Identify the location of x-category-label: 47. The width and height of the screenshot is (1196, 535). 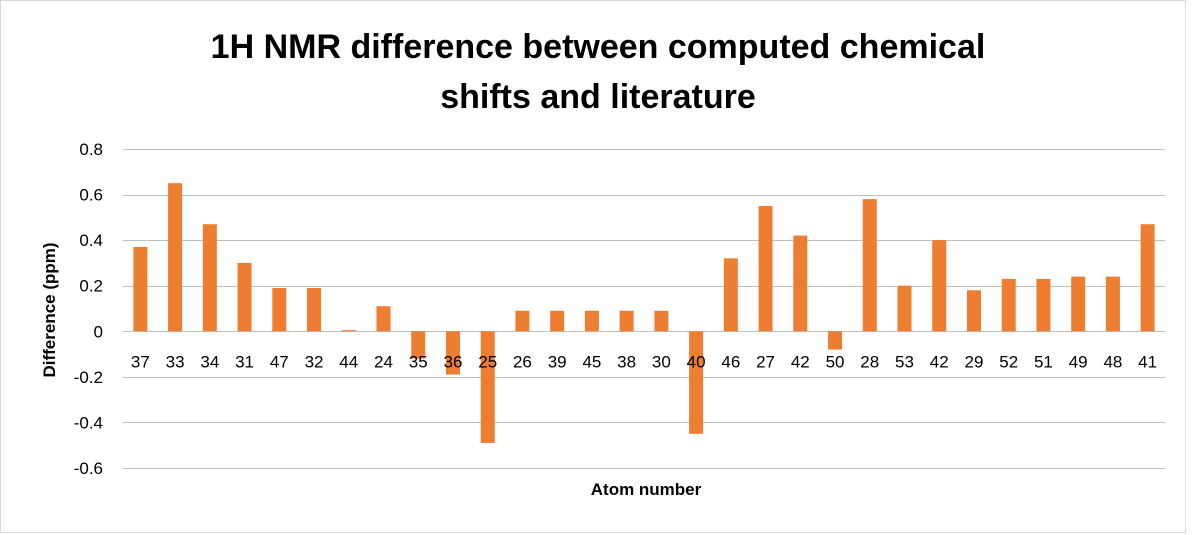
(279, 361).